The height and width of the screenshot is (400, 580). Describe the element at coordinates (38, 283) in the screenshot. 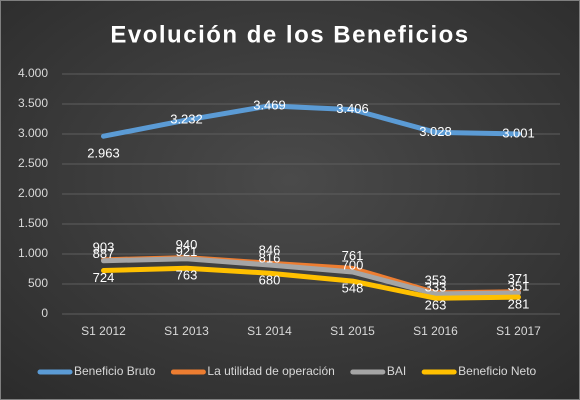

I see `y-tick-label: 500` at that location.